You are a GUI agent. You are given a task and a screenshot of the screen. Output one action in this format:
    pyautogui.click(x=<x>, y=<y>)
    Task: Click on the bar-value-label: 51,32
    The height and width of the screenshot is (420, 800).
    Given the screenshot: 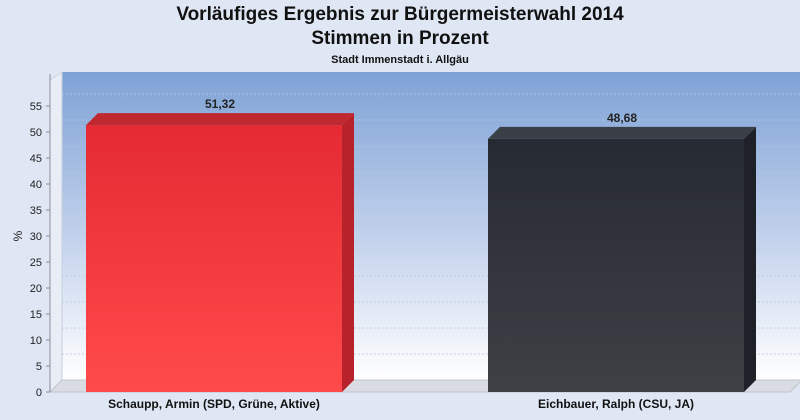 What is the action you would take?
    pyautogui.click(x=220, y=104)
    